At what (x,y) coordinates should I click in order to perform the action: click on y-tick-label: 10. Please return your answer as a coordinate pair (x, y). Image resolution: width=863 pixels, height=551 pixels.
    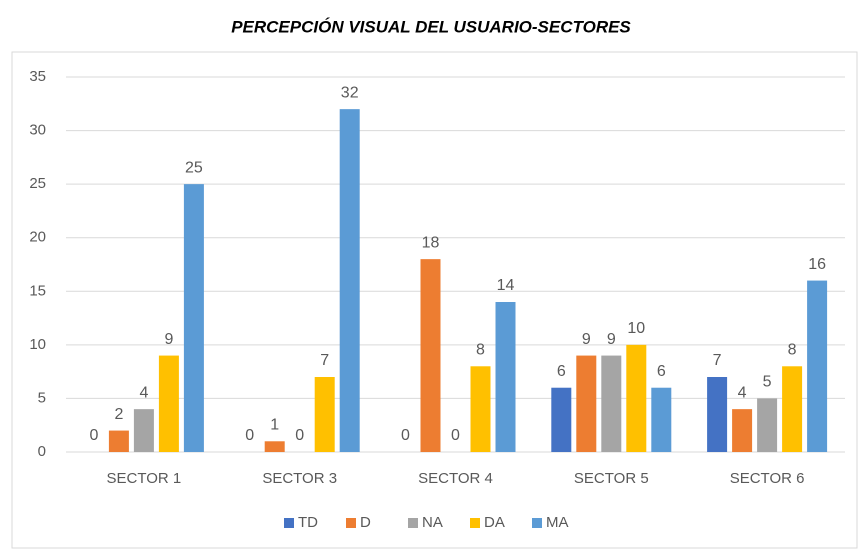
    Looking at the image, I should click on (37, 344).